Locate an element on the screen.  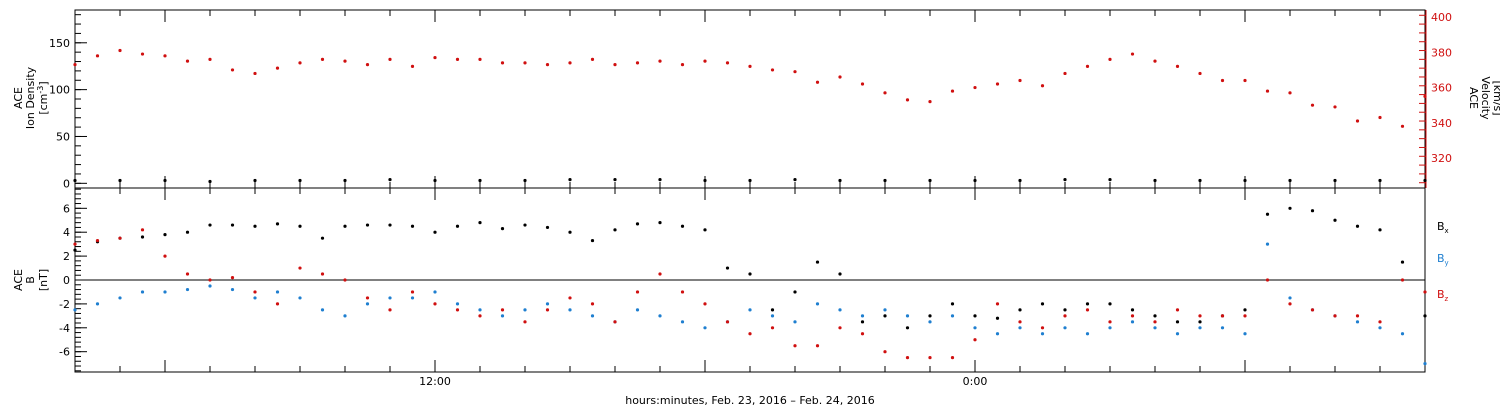
y-tick-label-1-4: 4 is located at coordinates (66, 232).